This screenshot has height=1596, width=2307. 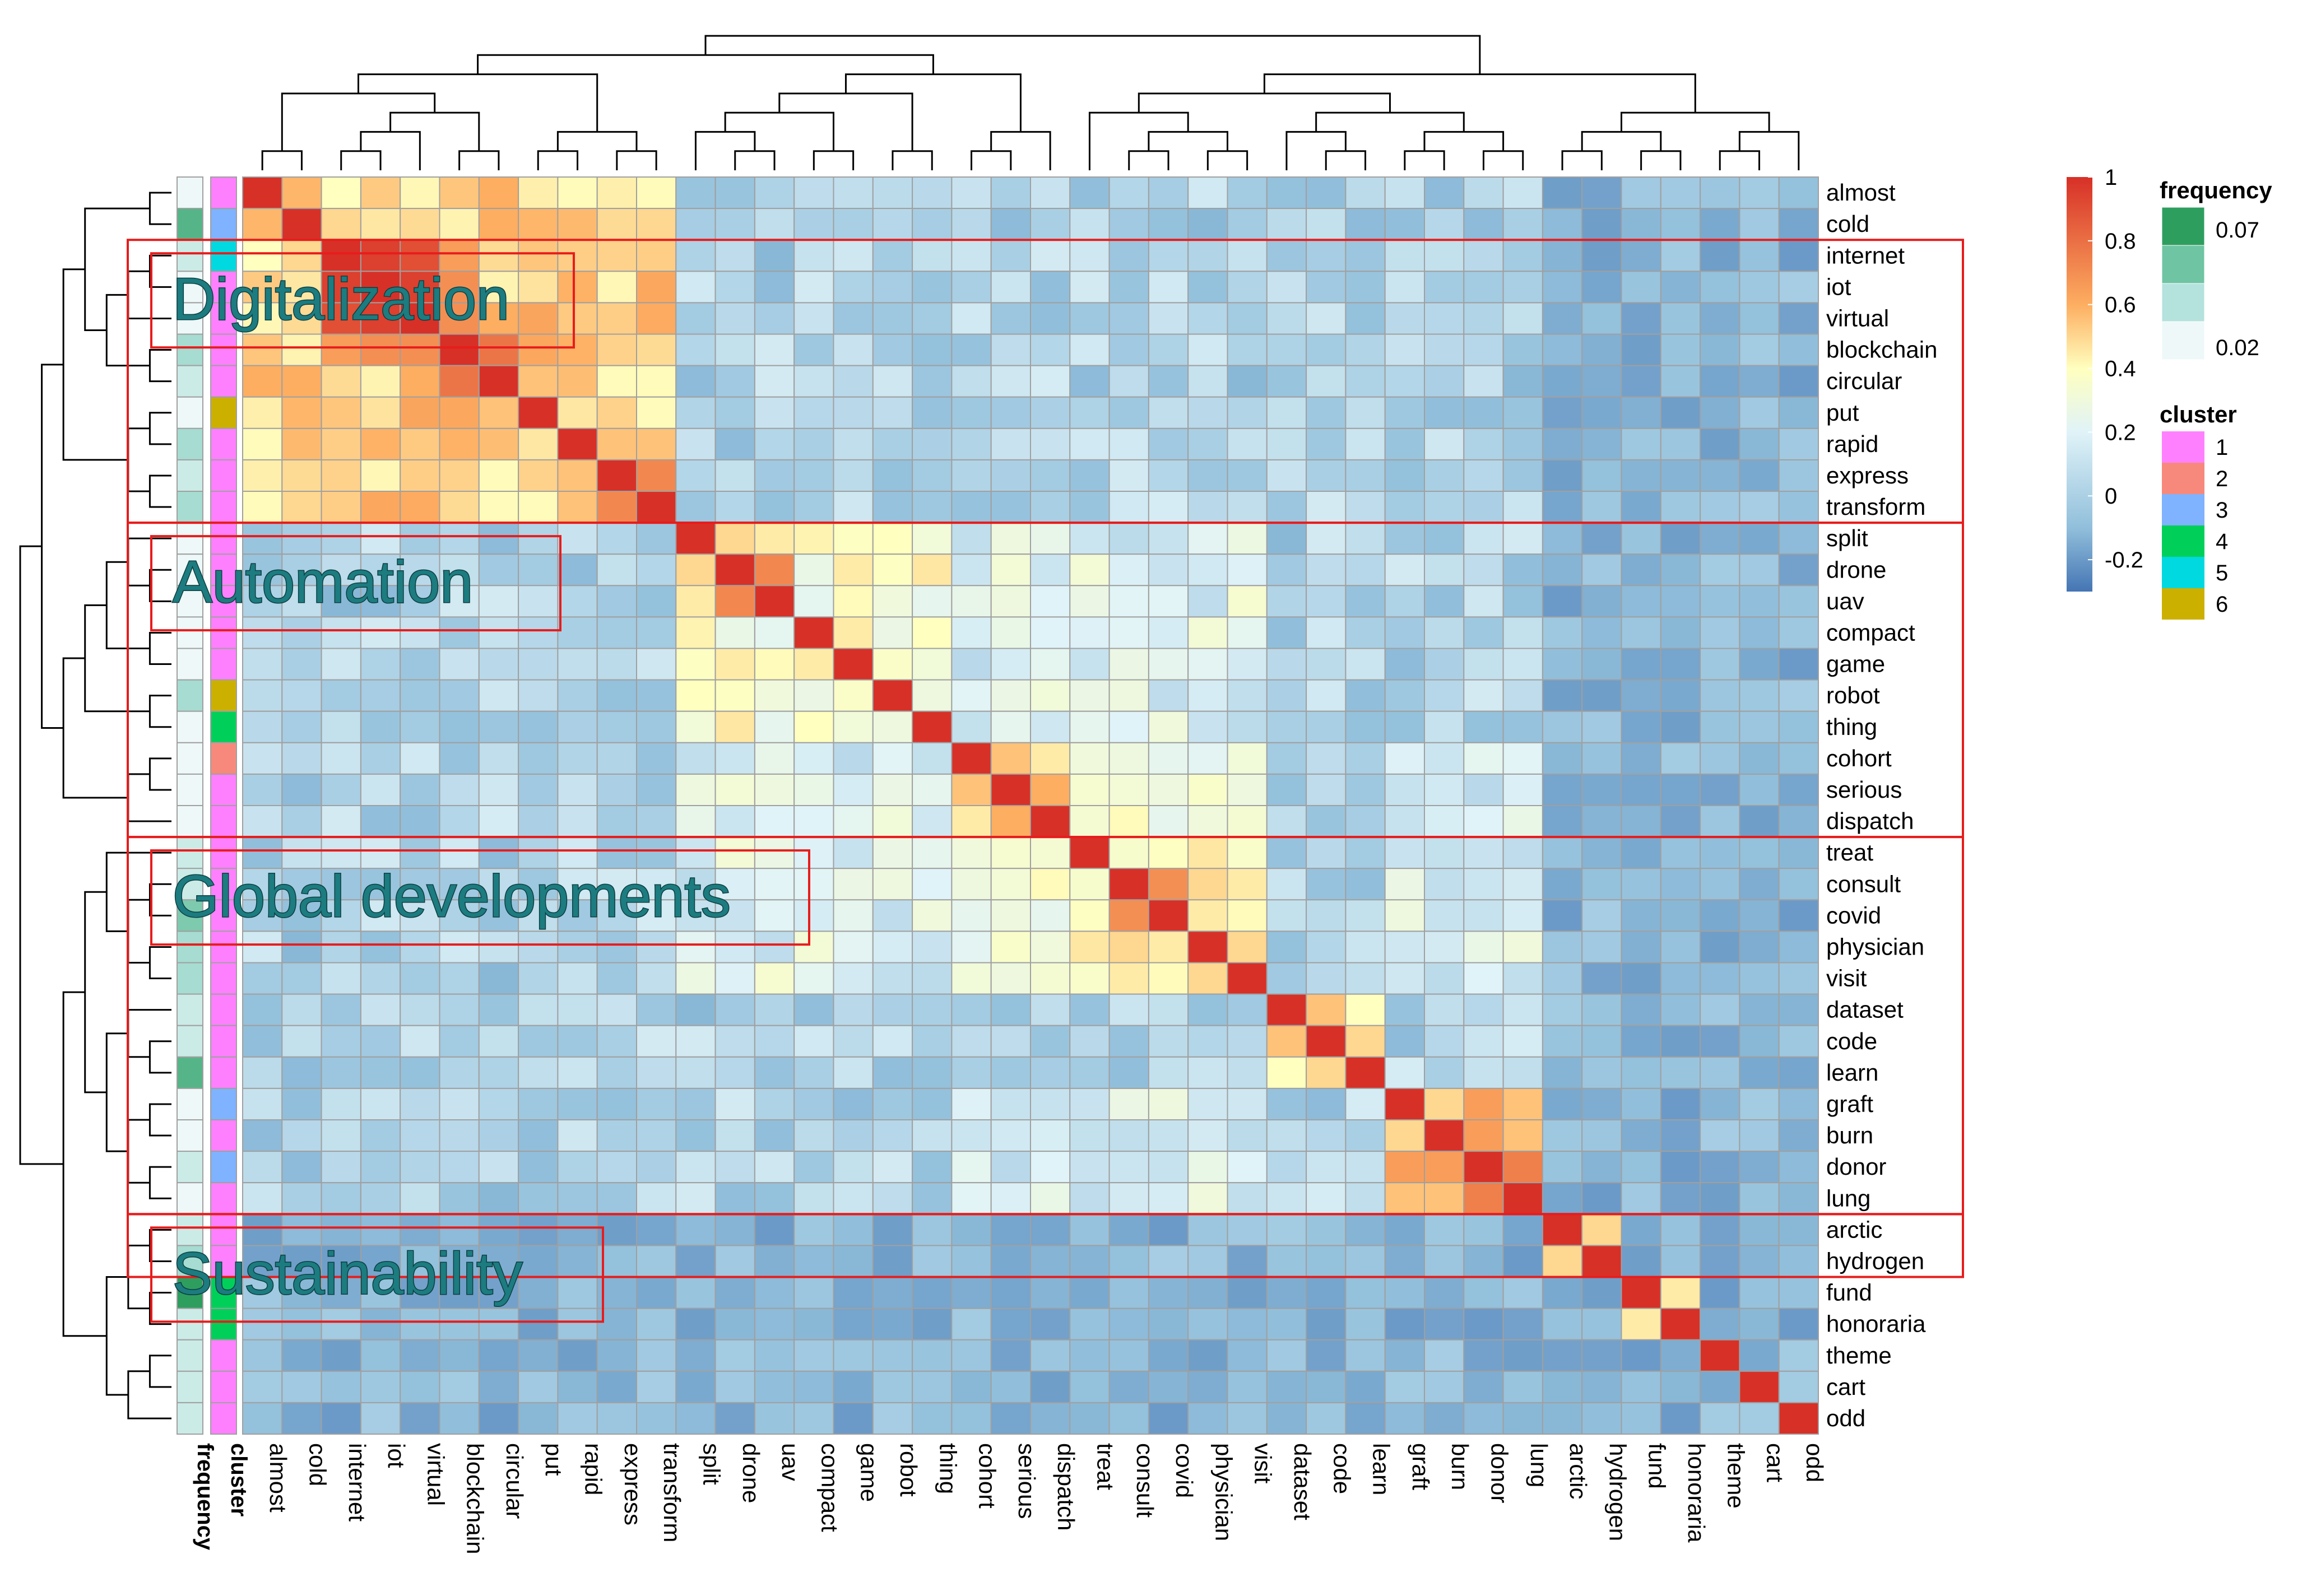 I want to click on row-label: serious, so click(x=1864, y=789).